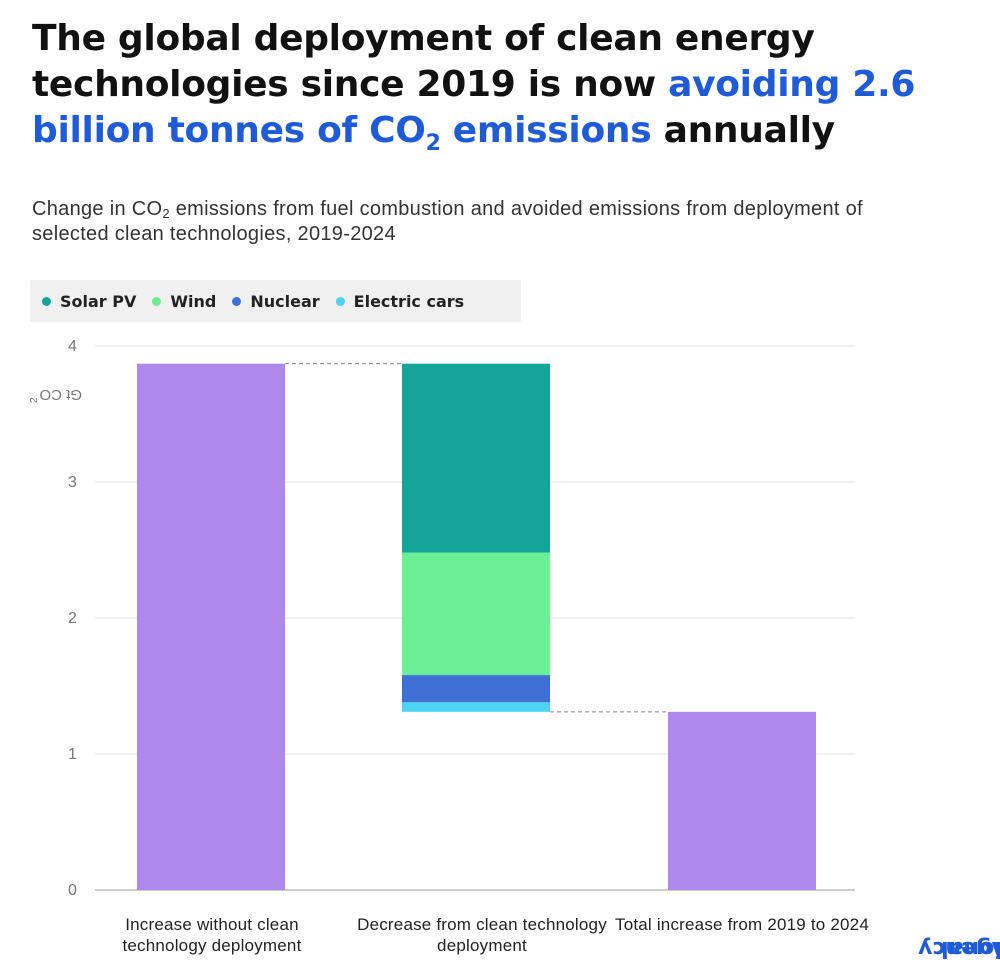  What do you see at coordinates (97, 209) in the screenshot?
I see `subtitle-part1: Change in CO` at bounding box center [97, 209].